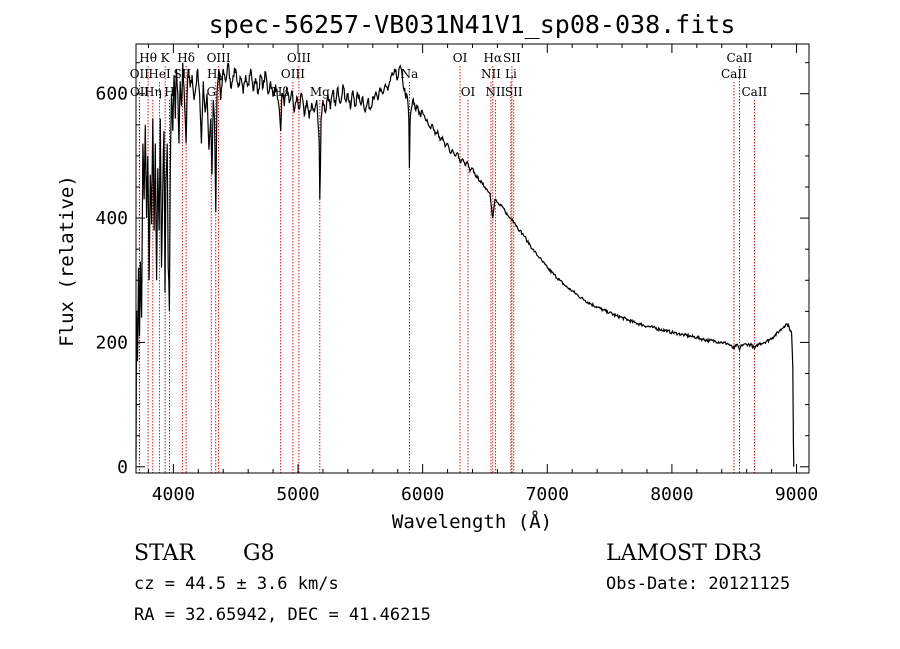 The image size is (900, 649). What do you see at coordinates (684, 553) in the screenshot?
I see `survey-name: LAMOST DR3` at bounding box center [684, 553].